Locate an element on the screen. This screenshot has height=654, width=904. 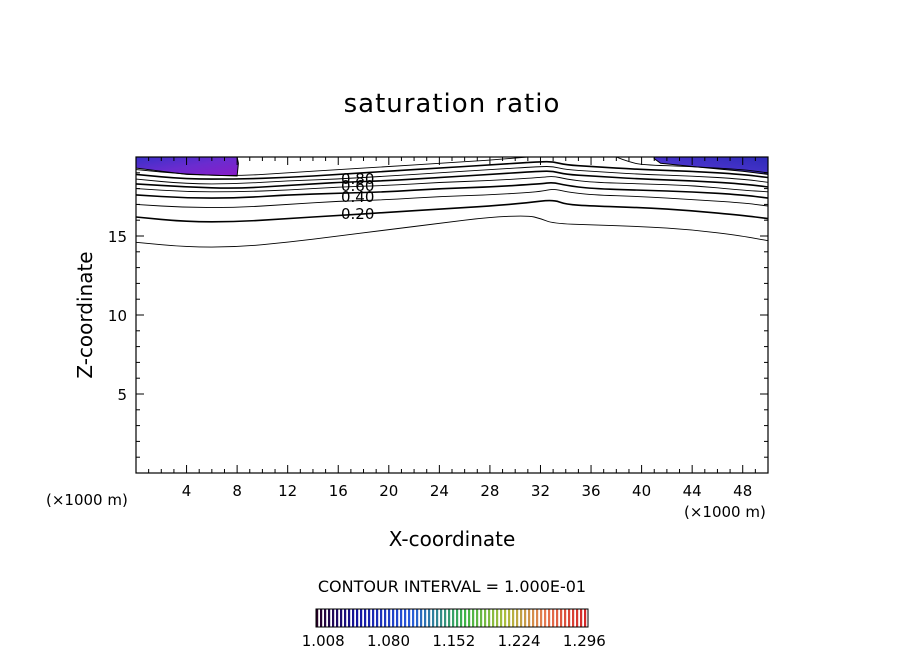
contour-interval: CONTOUR INTERVAL = 1.000E-01 is located at coordinates (452, 586).